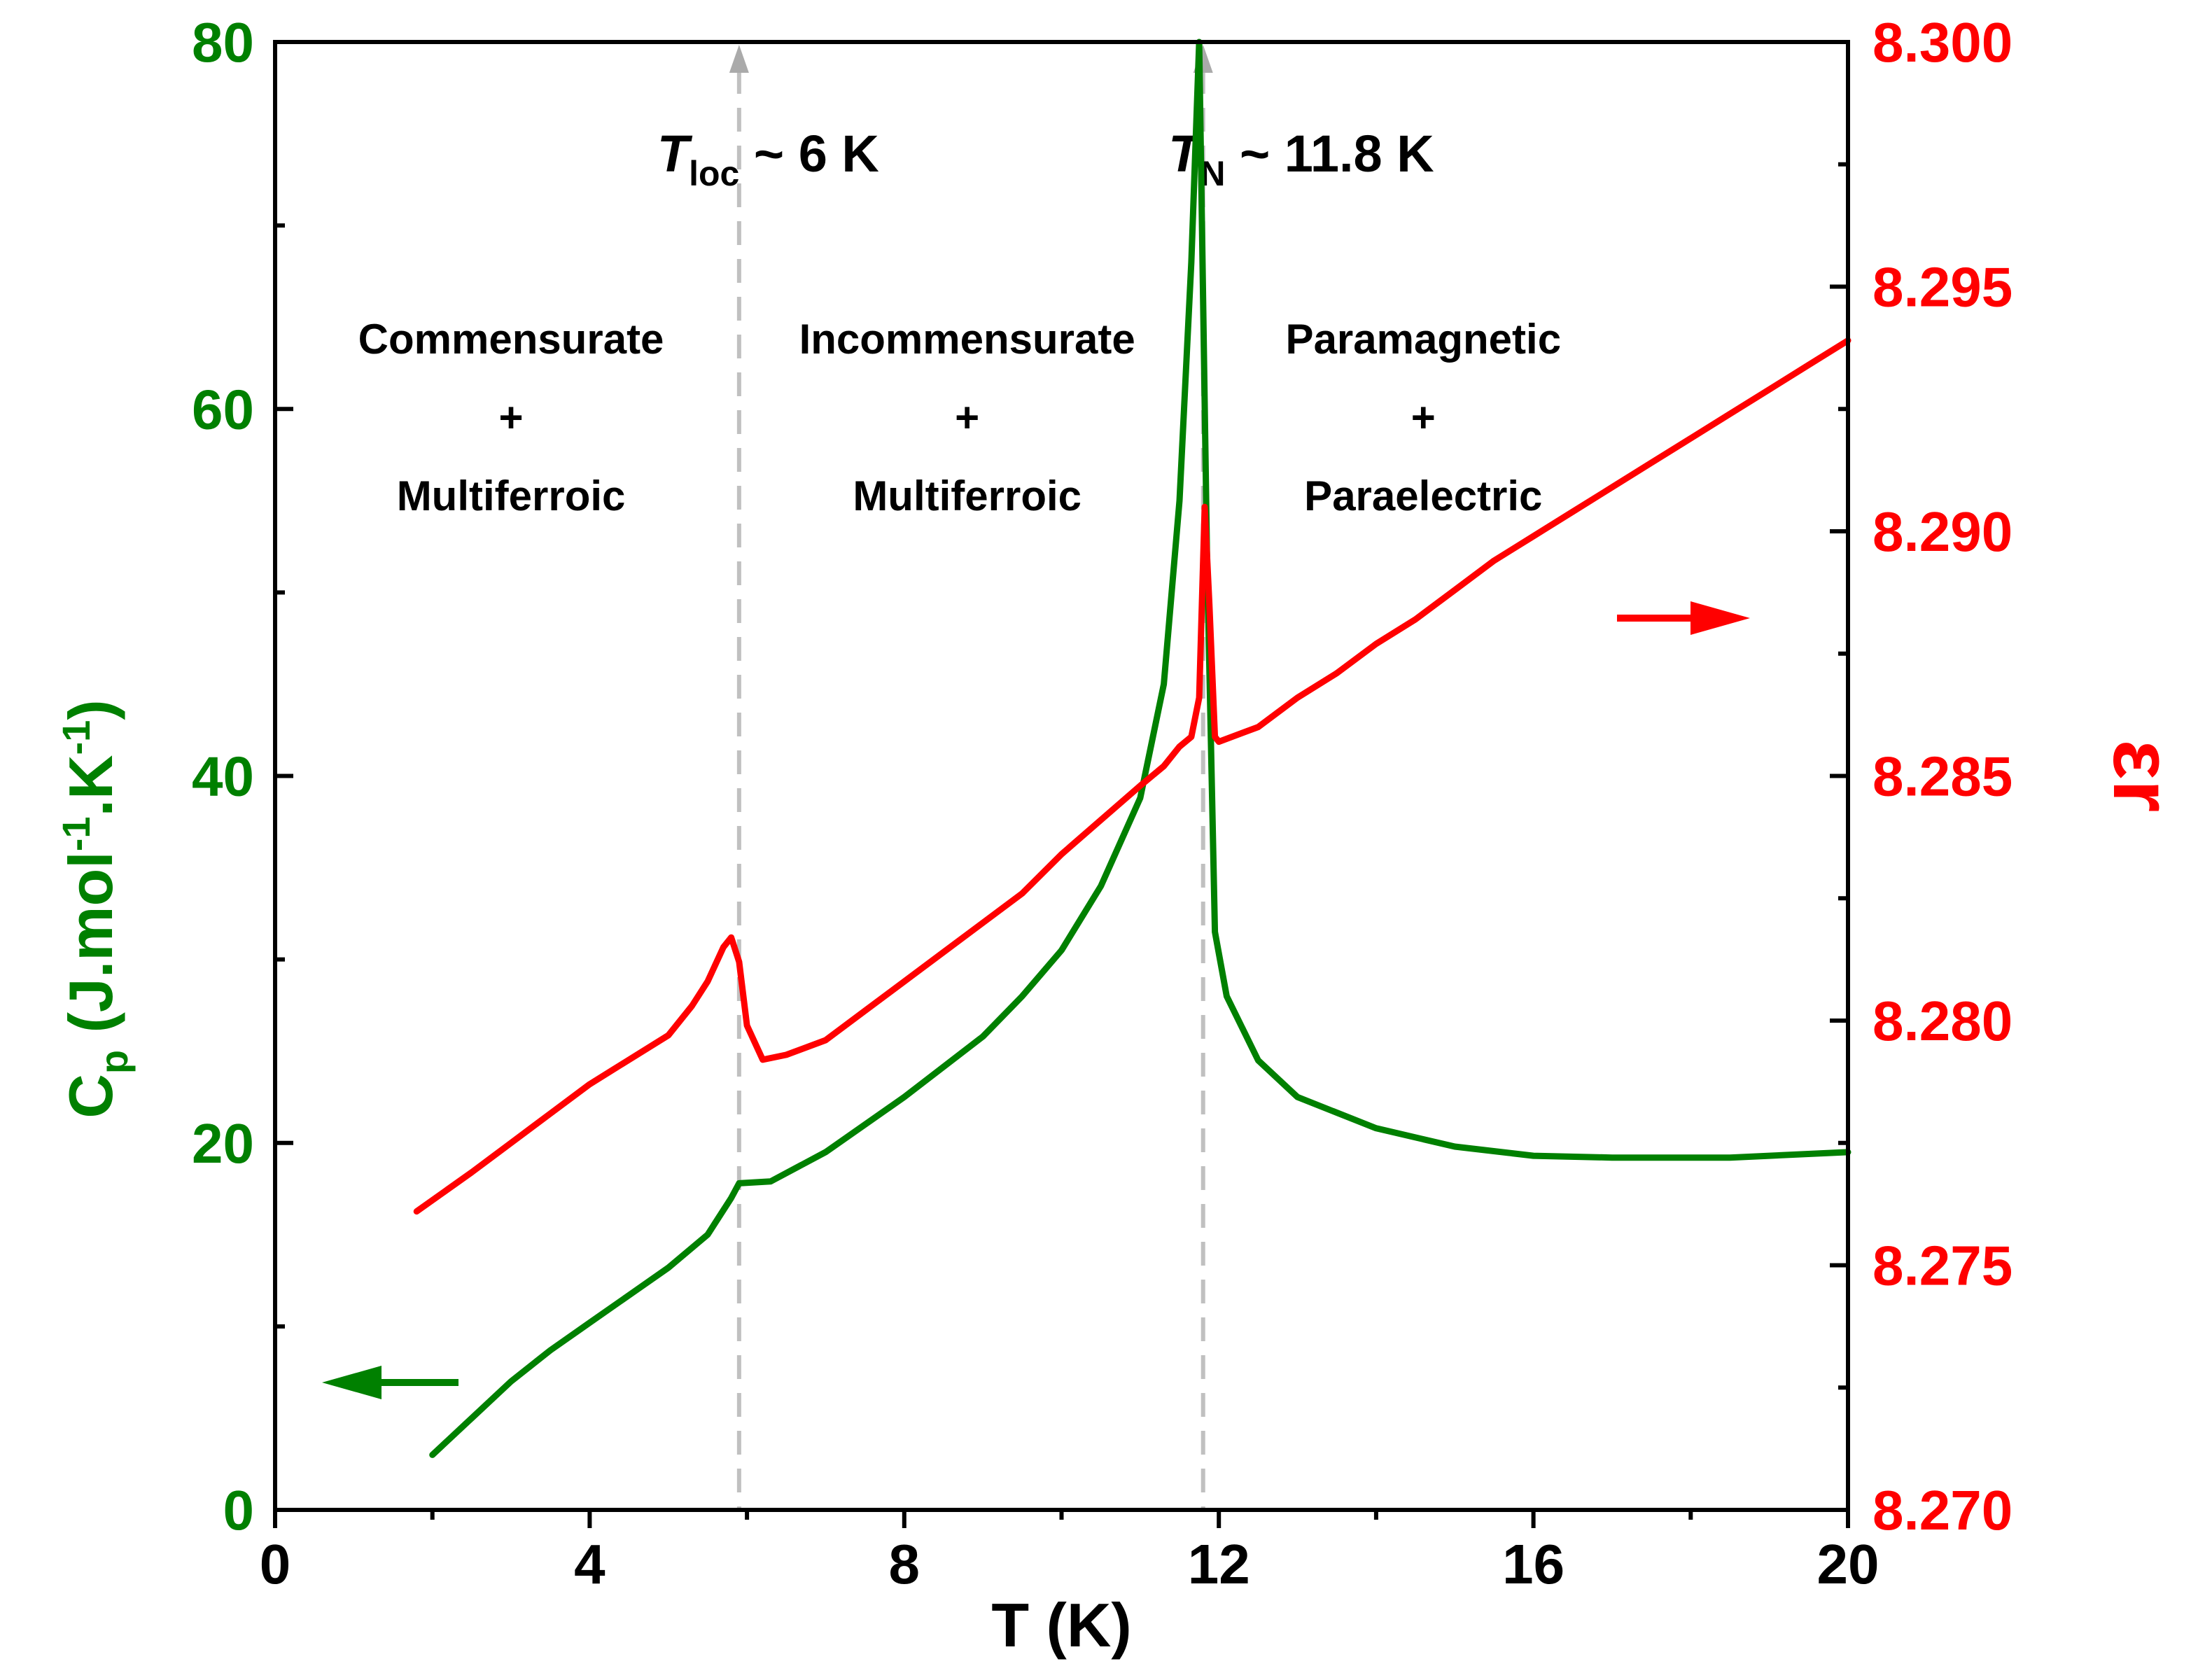 The image size is (2205, 1680). I want to click on y-right-tick-label: 8.270, so click(1942, 1510).